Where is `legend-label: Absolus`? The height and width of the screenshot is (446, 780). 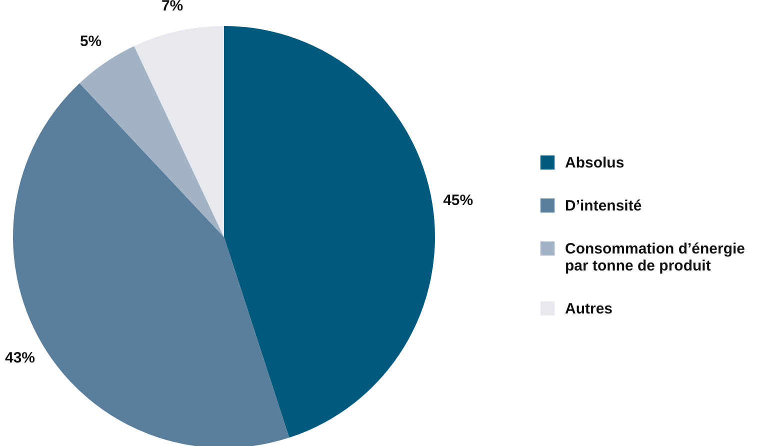 legend-label: Absolus is located at coordinates (594, 163).